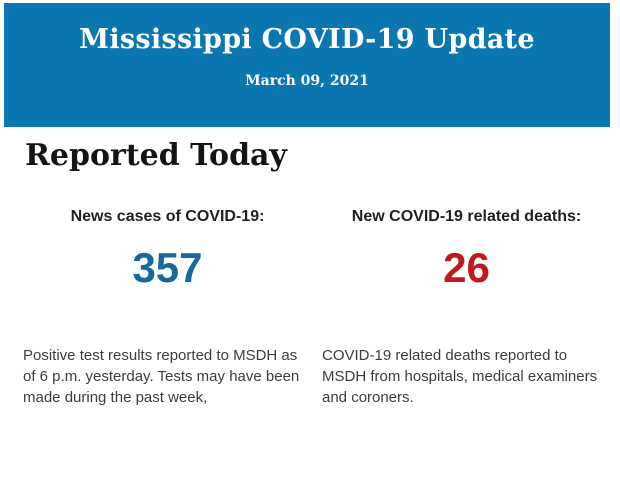  Describe the element at coordinates (466, 216) in the screenshot. I see `new-deaths-label: New COVID-19 related deaths:` at that location.